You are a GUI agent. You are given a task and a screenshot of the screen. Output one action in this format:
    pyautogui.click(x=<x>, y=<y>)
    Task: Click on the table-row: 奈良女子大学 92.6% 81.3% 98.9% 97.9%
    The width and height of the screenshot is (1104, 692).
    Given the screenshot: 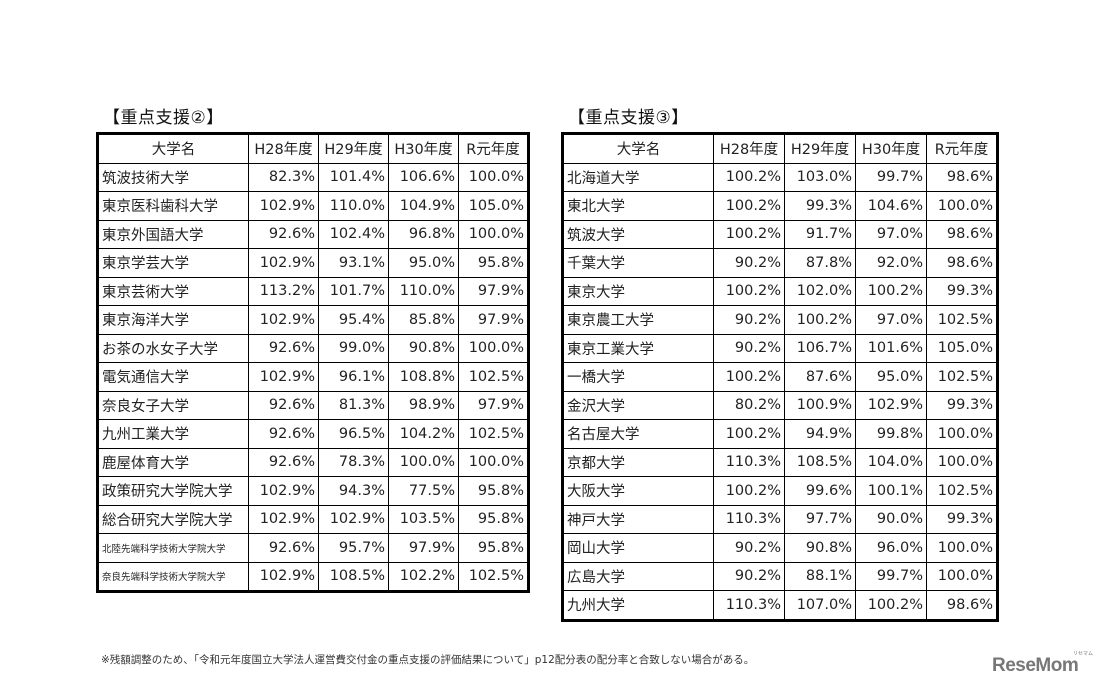 What is the action you would take?
    pyautogui.click(x=313, y=405)
    